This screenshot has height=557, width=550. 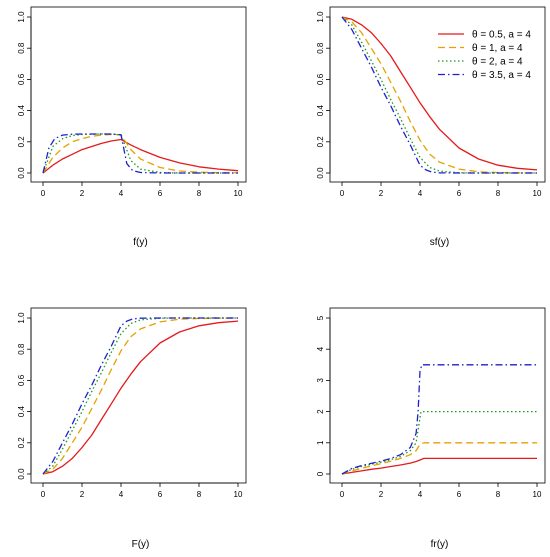 I want to click on y-tick-label: 2, so click(x=320, y=411).